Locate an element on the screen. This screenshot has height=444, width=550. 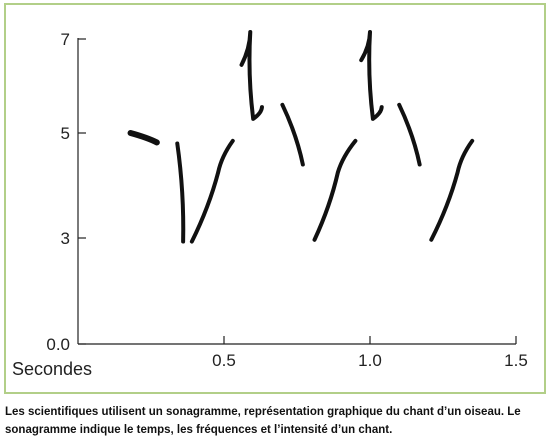
y-tick-label: 3 is located at coordinates (65, 238).